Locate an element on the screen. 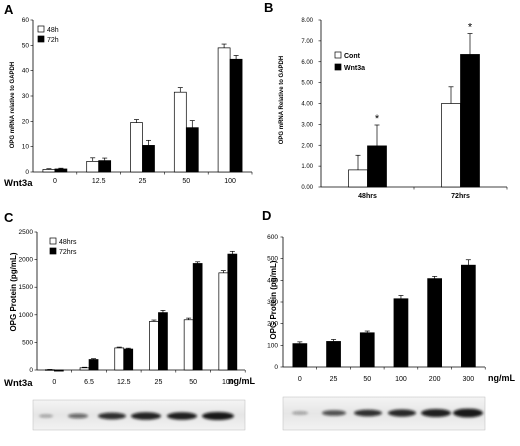 This screenshot has width=520, height=446. panel-d-y-tick-label: 400 is located at coordinates (272, 280).